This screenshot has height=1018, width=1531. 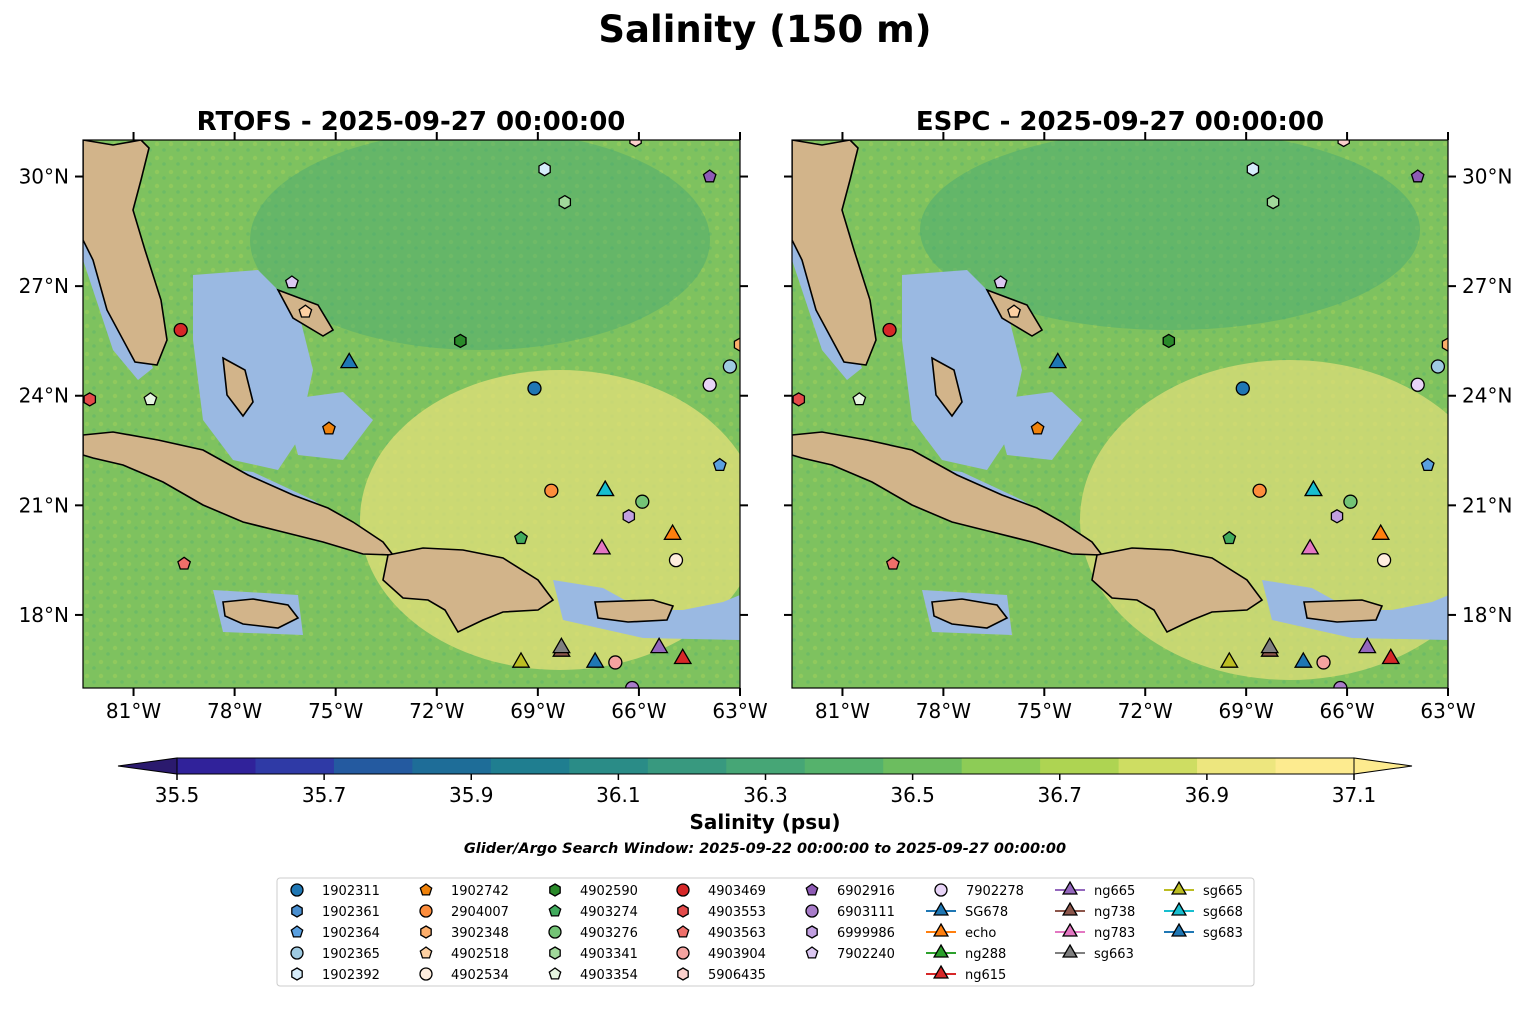 I want to click on legend-marker-ng665, so click(x=1070, y=887).